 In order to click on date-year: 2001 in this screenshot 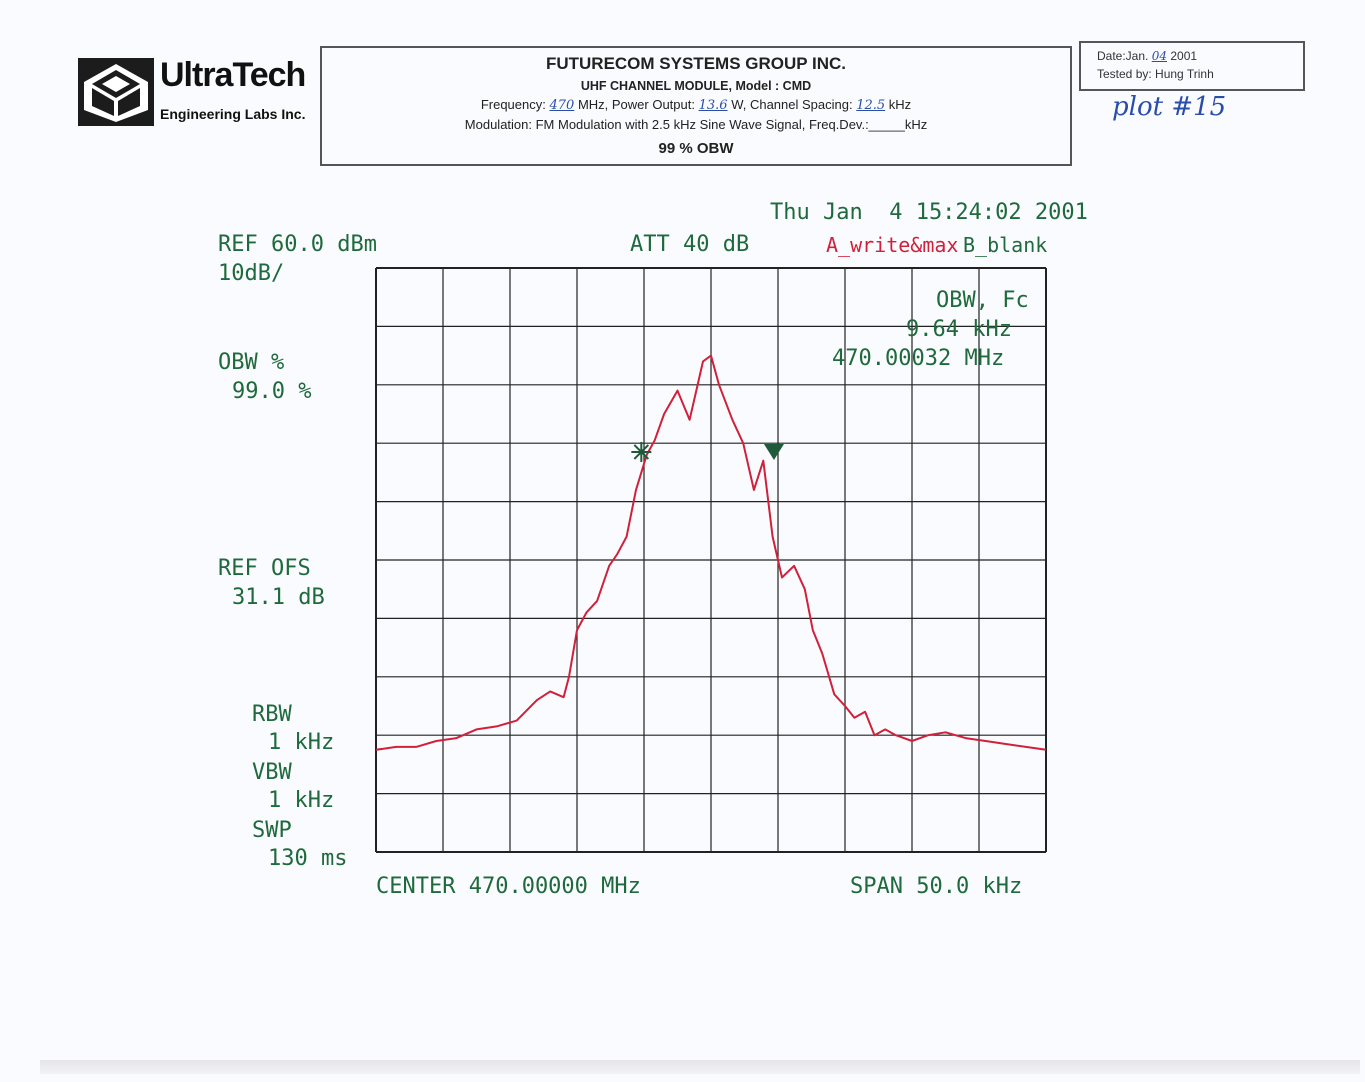, I will do `click(1184, 56)`.